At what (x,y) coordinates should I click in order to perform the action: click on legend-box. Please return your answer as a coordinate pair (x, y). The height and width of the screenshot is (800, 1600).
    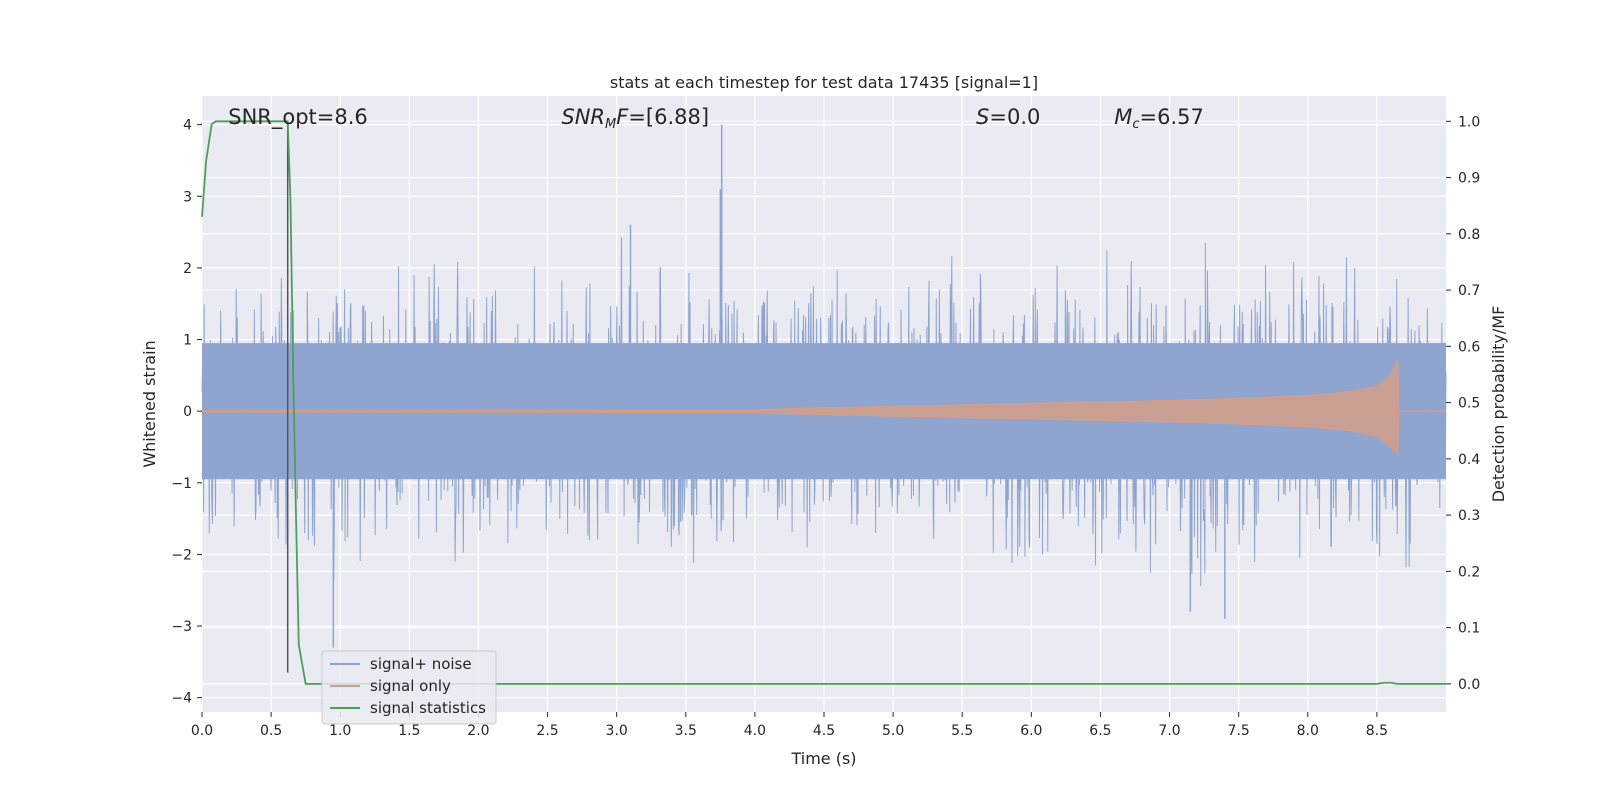
    Looking at the image, I should click on (409, 687).